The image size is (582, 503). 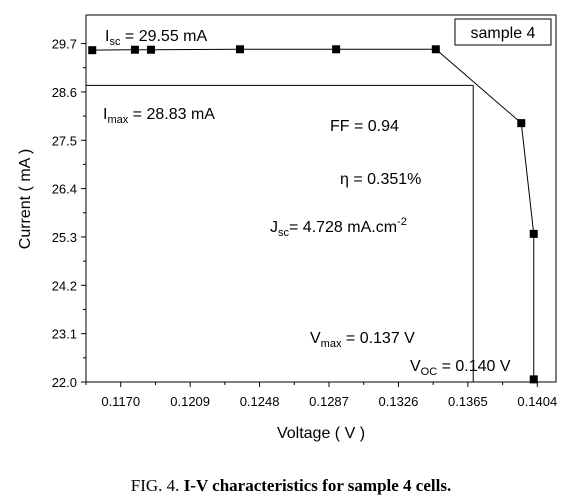 I want to click on x-tick-label: 0.1404, so click(x=537, y=401).